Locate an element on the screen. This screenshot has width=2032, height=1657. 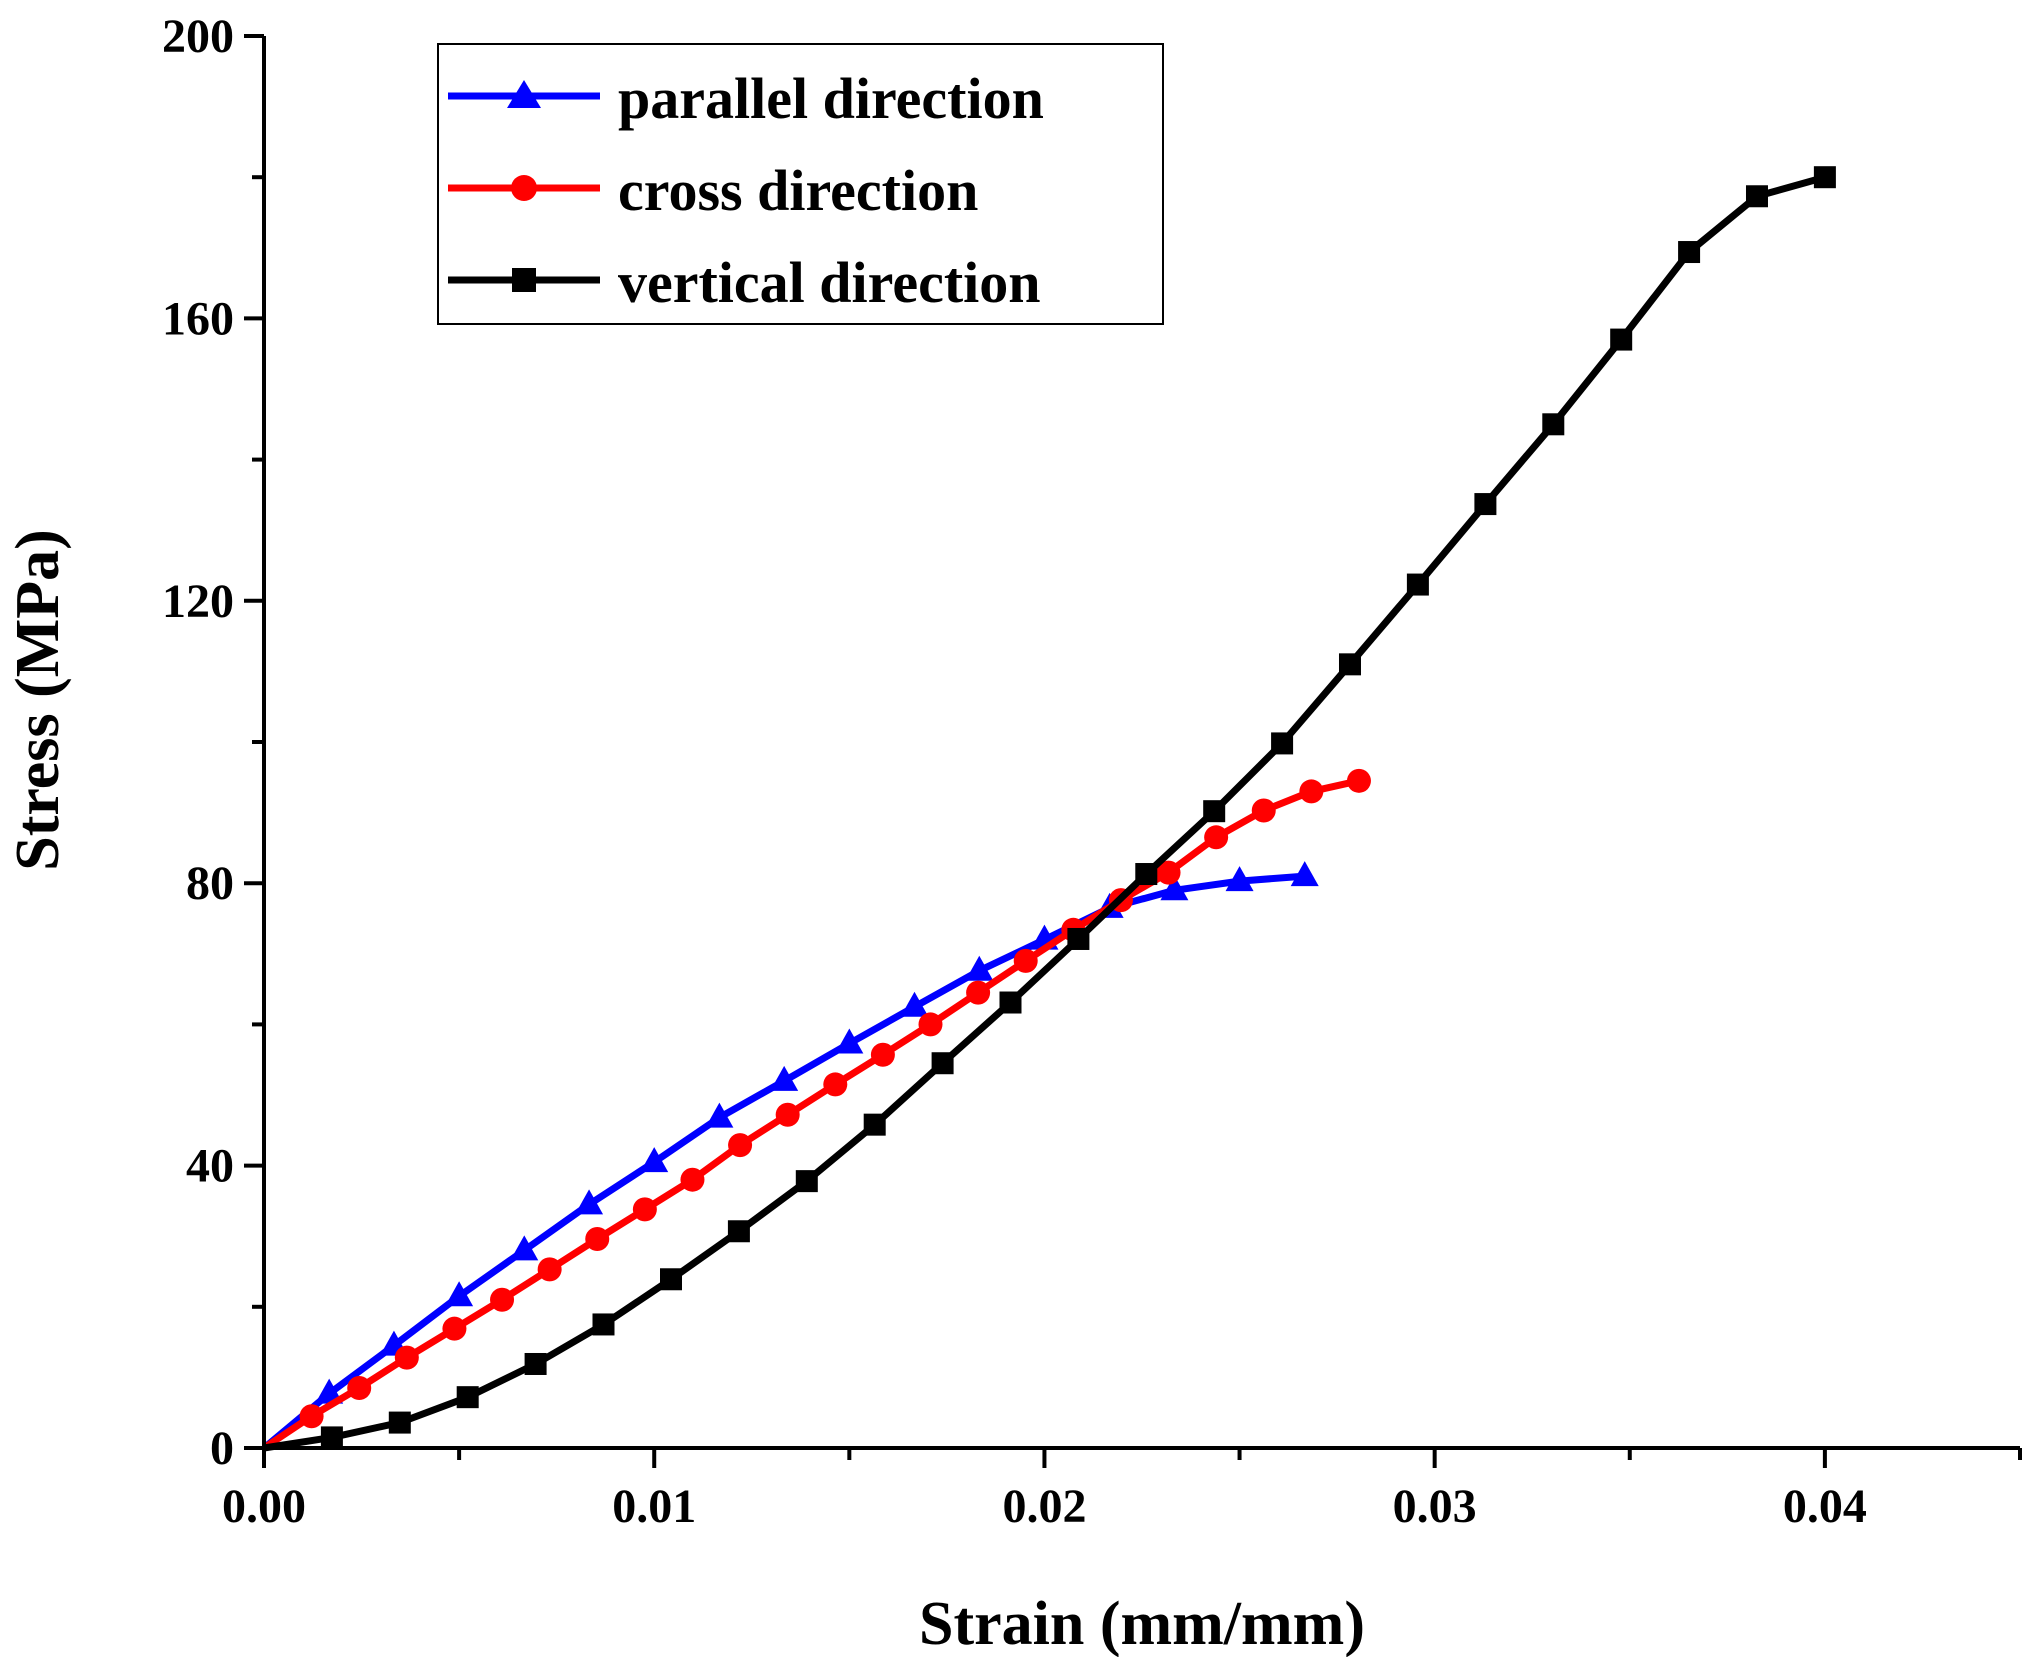
legend-entry-parallel: parallel direction is located at coordinates (746, 98).